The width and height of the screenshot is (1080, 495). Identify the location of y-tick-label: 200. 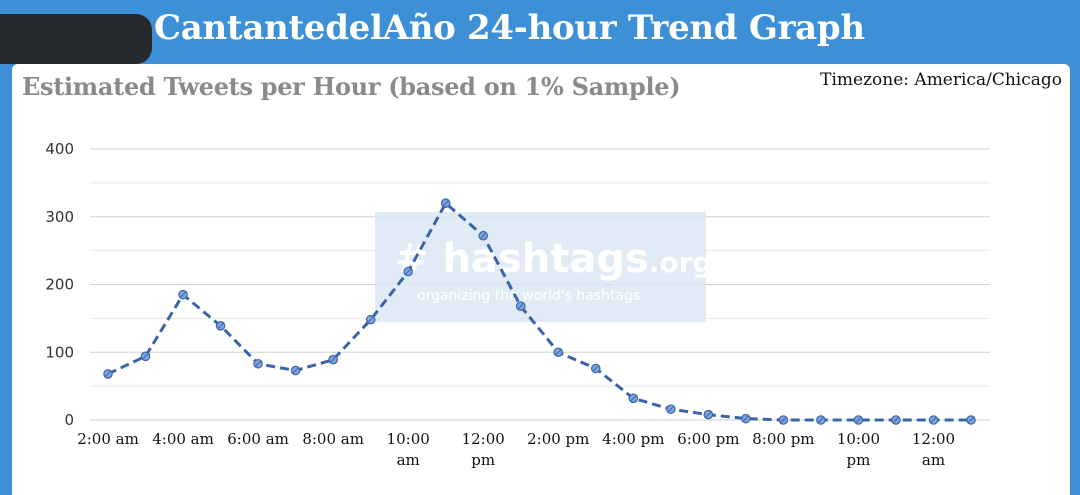
(59, 285).